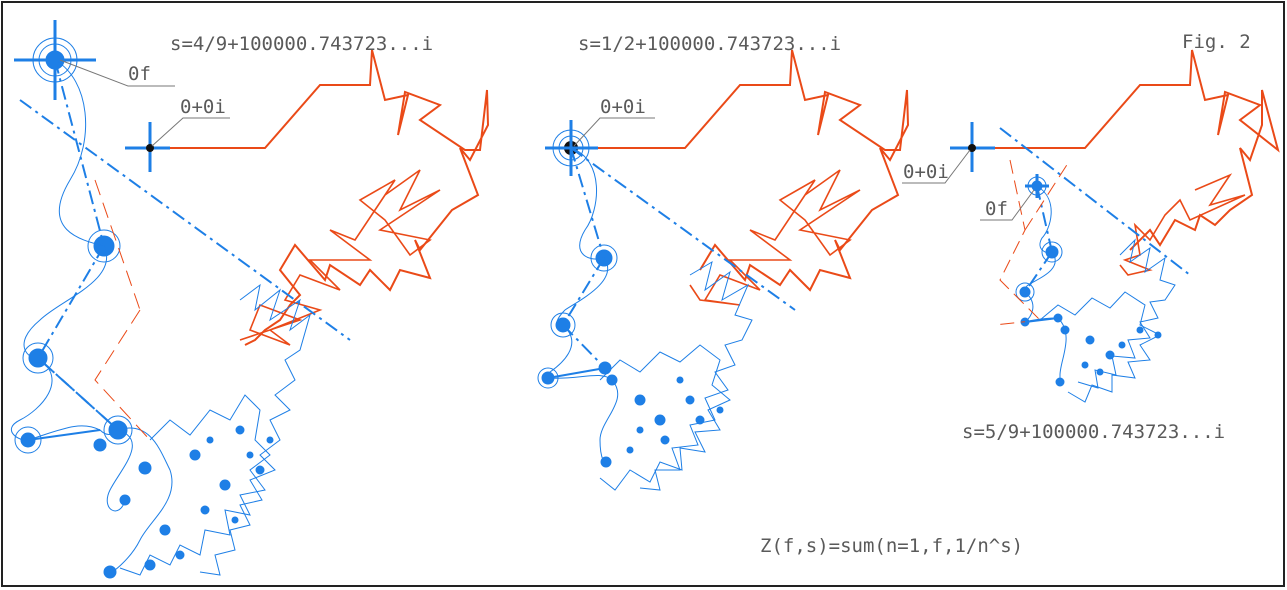 The width and height of the screenshot is (1287, 590). What do you see at coordinates (190, 132) in the screenshot?
I see `panel-1-origin-leader` at bounding box center [190, 132].